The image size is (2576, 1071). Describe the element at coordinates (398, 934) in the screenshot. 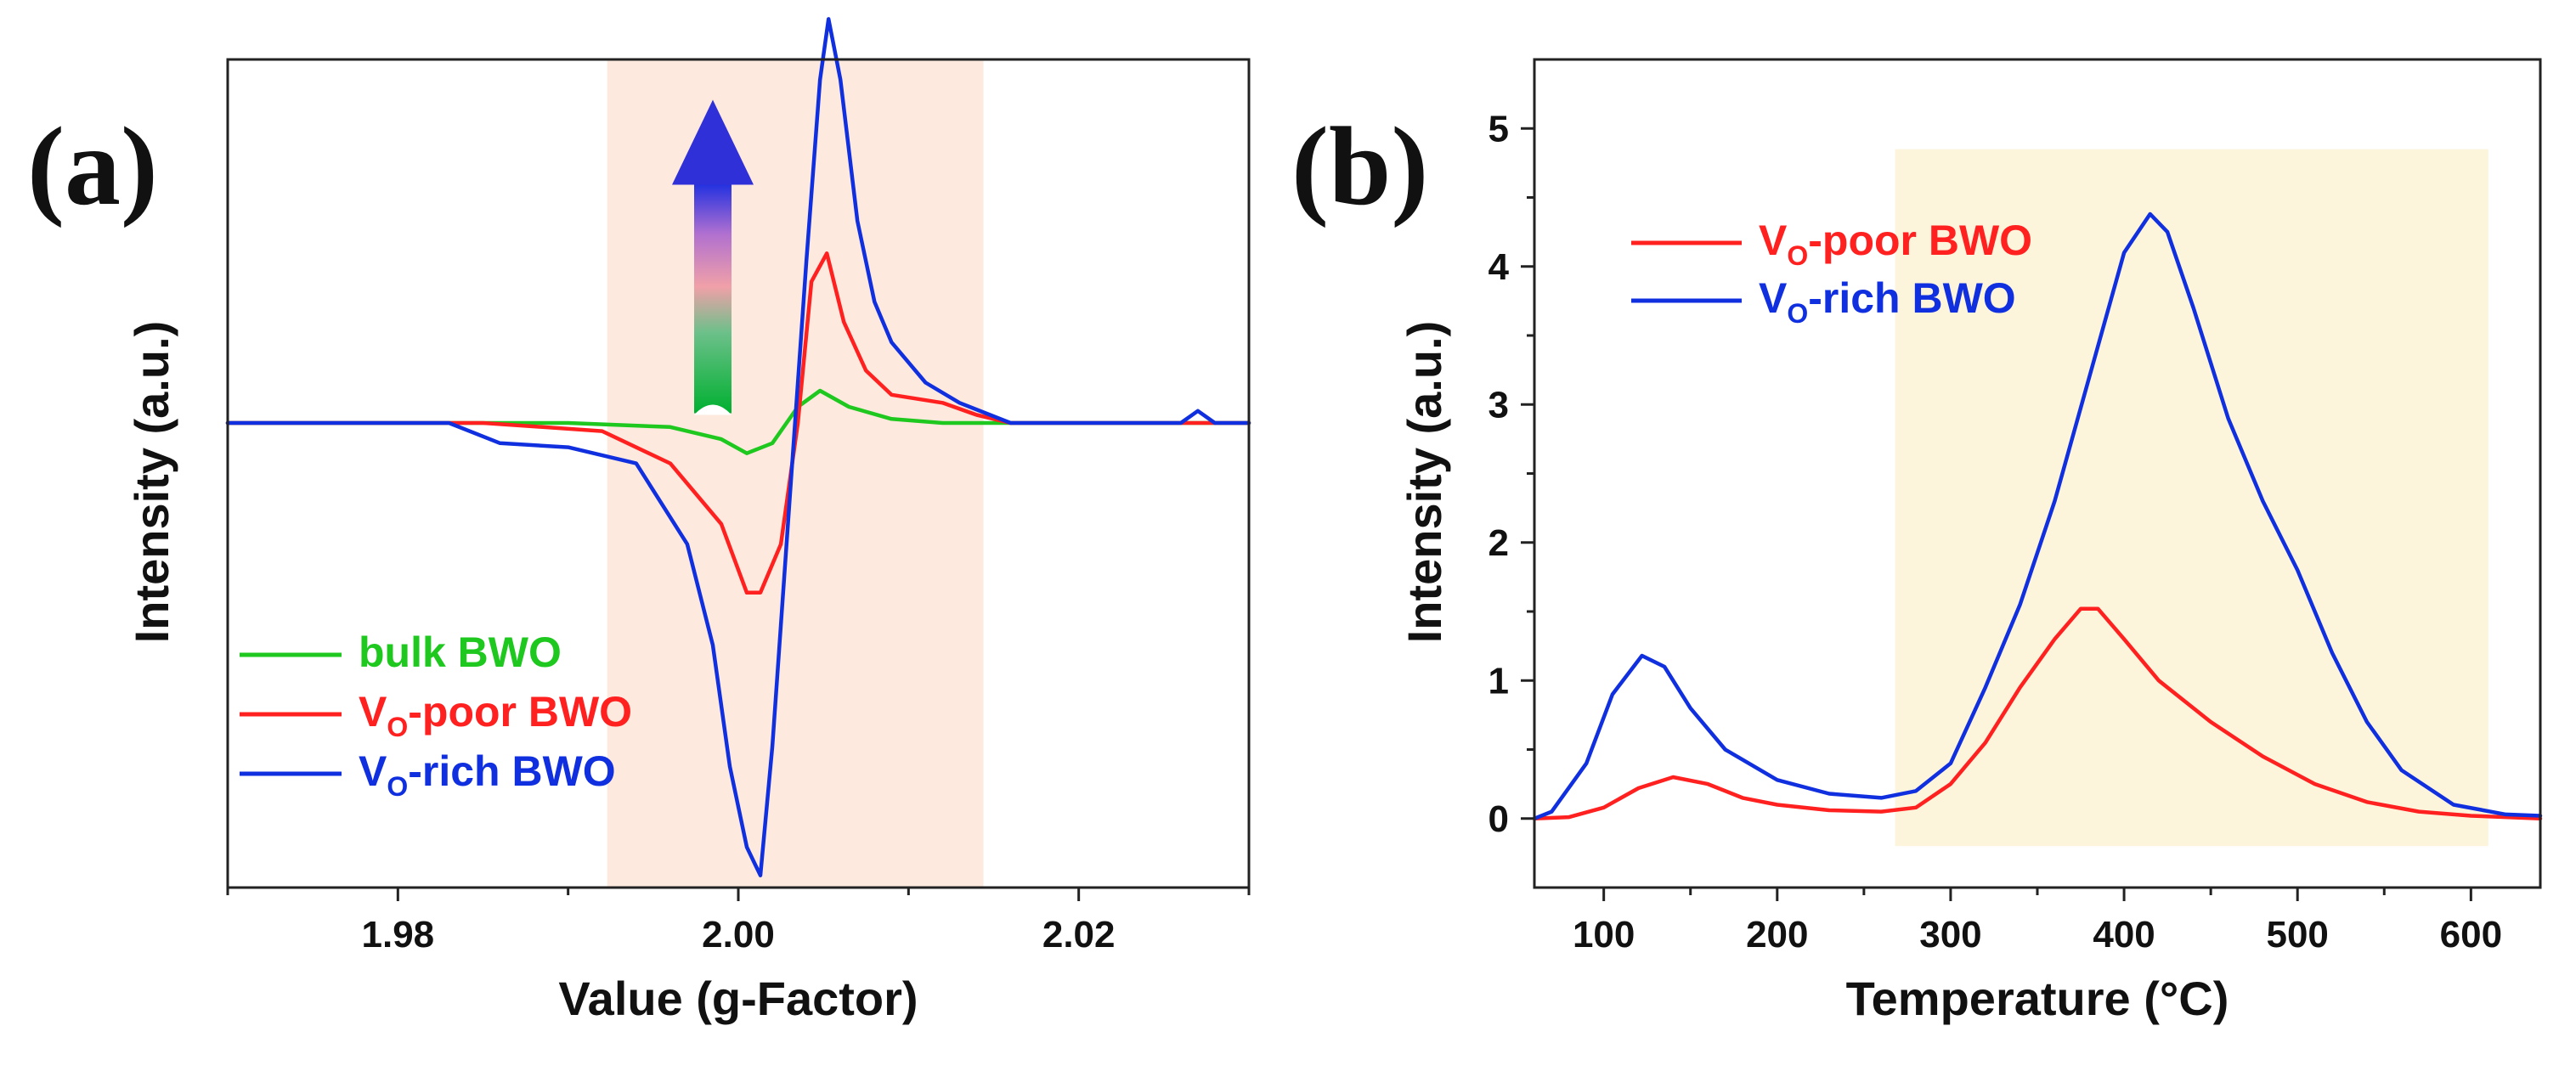

I see `a-xtick-label: 1.98` at that location.